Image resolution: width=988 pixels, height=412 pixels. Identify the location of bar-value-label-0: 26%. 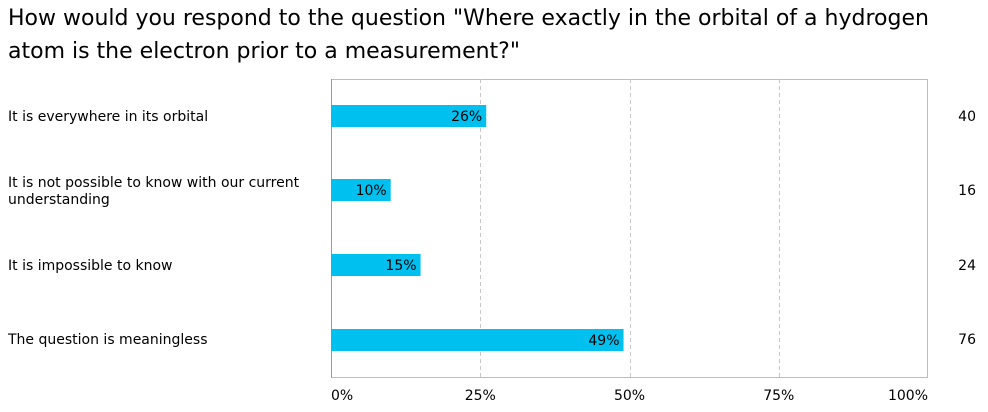
(466, 117).